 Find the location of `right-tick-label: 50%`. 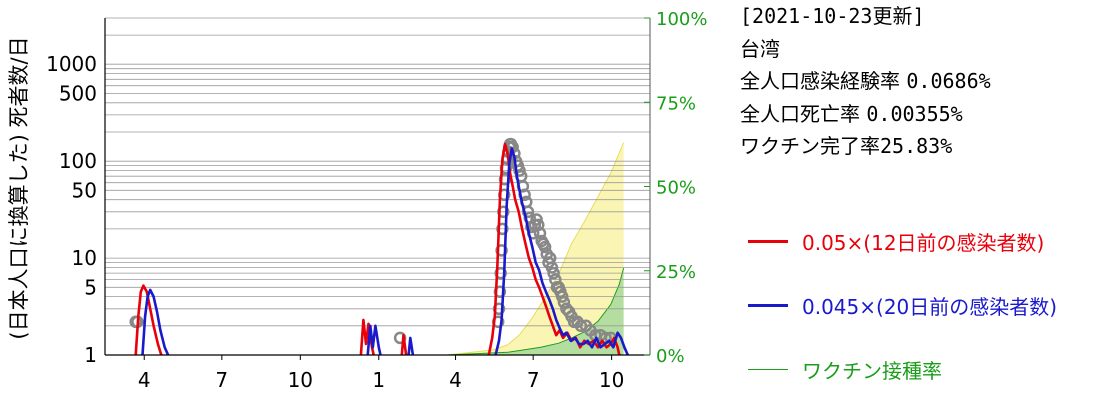

right-tick-label: 50% is located at coordinates (676, 188).